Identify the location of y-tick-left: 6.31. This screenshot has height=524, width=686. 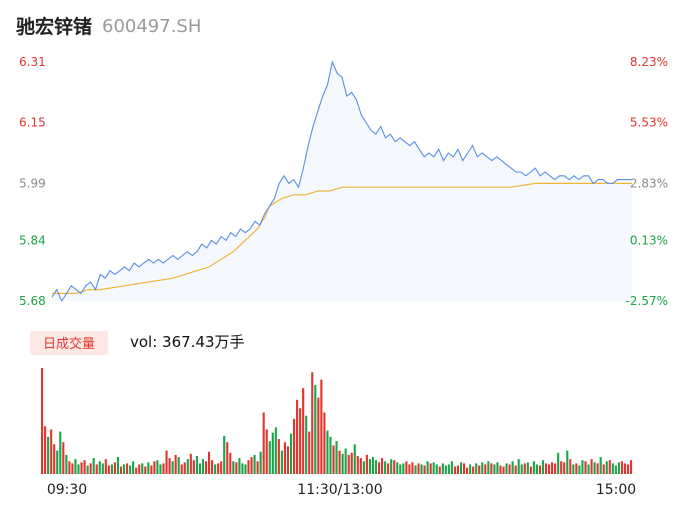
(32, 62).